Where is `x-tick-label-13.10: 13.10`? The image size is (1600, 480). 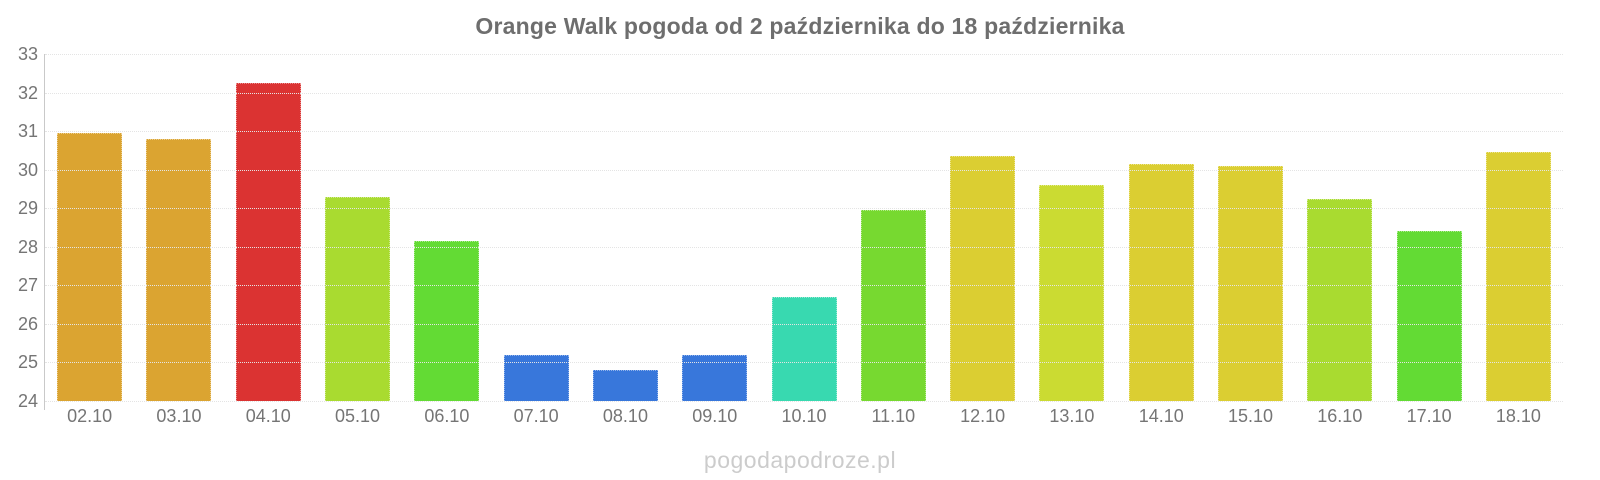 x-tick-label-13.10: 13.10 is located at coordinates (1072, 416).